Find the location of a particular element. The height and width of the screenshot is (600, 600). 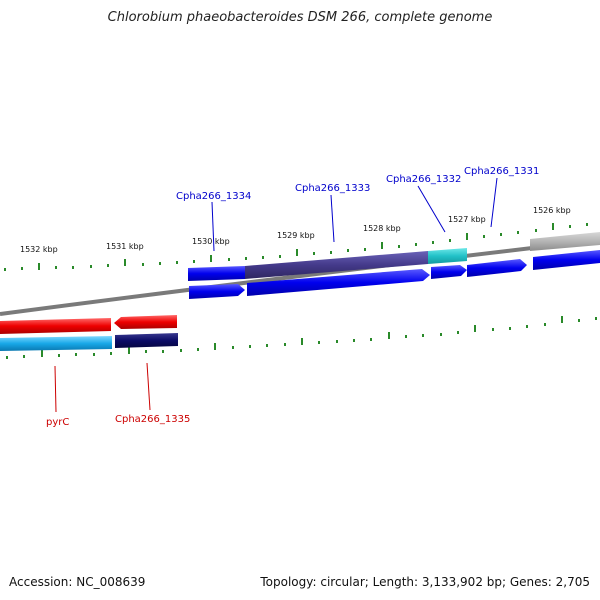

upper-tick-row is located at coordinates (296, 247).